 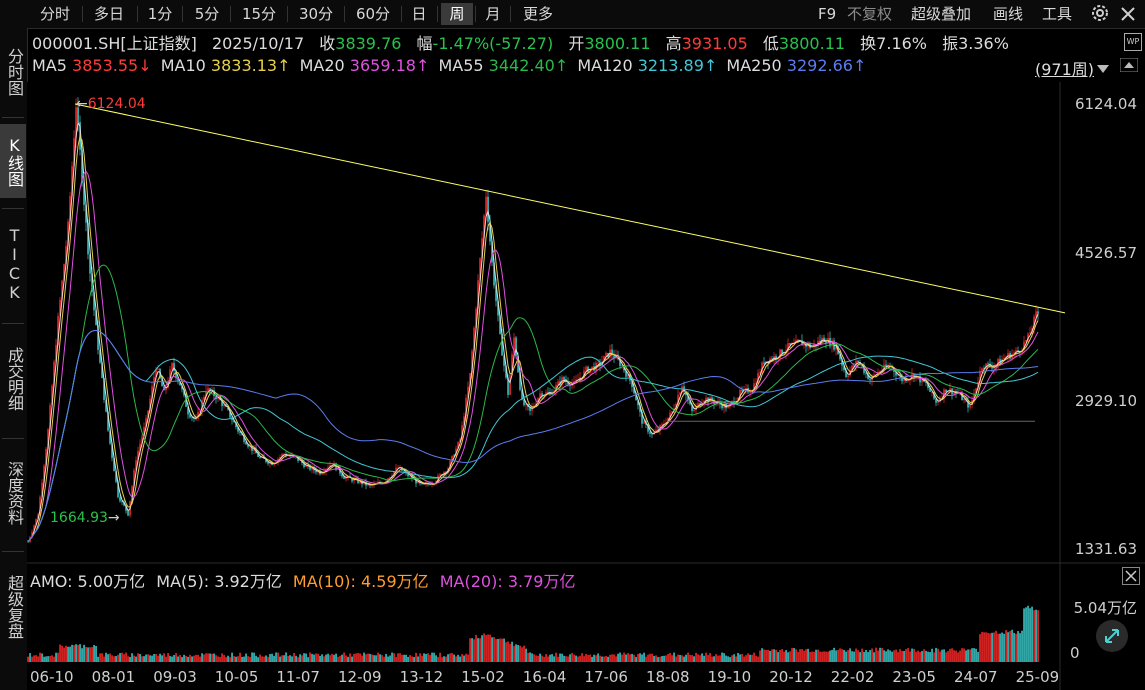 What do you see at coordinates (791, 677) in the screenshot?
I see `x-tick: 20-12` at bounding box center [791, 677].